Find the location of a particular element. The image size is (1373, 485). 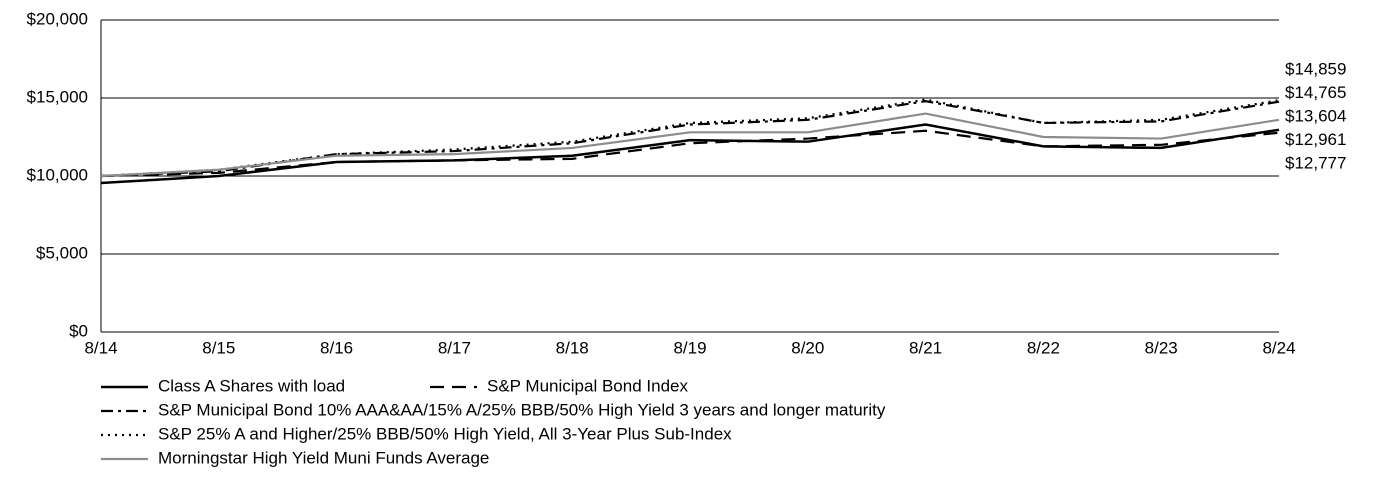

y-tick-label: $10,000 is located at coordinates (57, 174).